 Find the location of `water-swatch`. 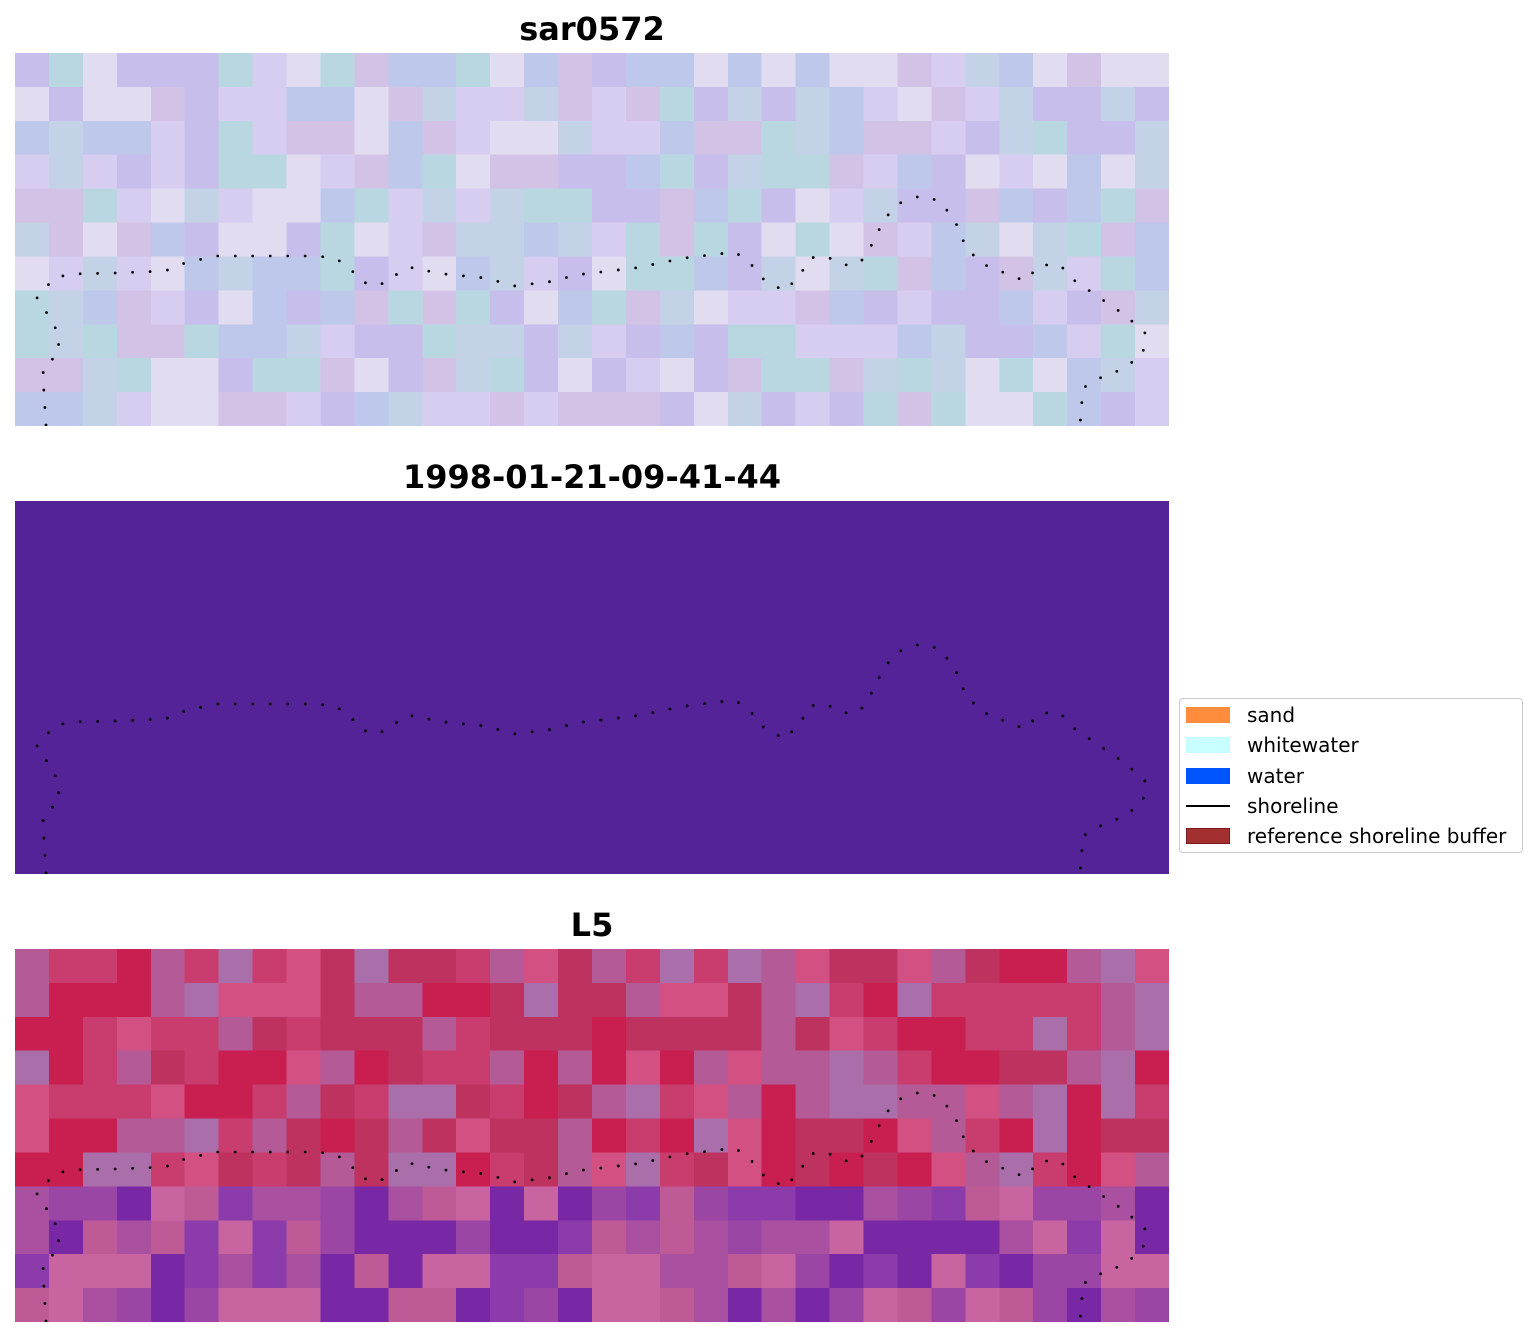

water-swatch is located at coordinates (1208, 776).